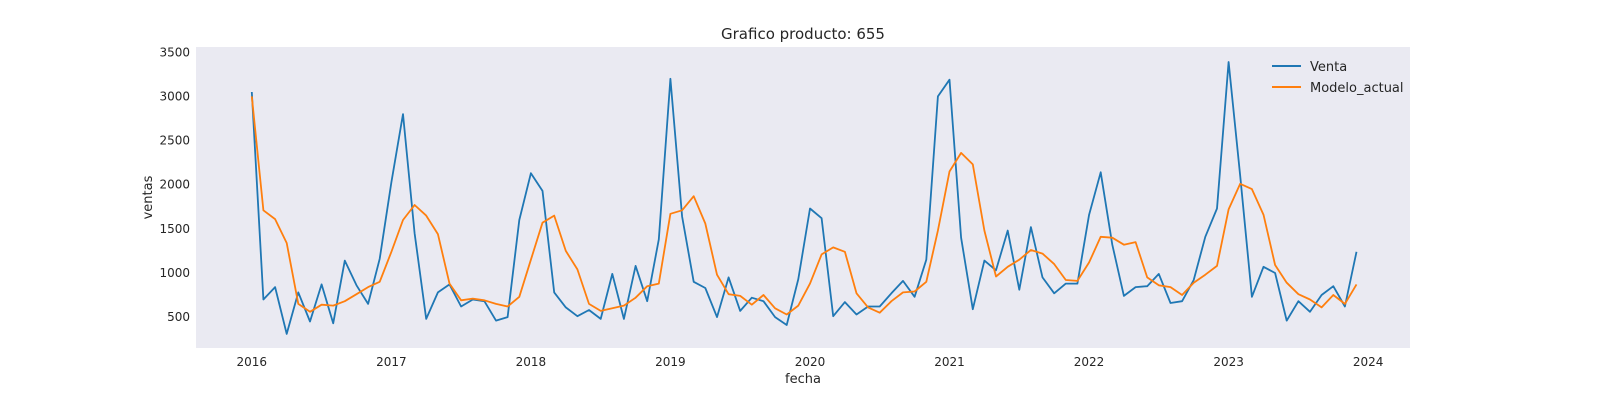  Describe the element at coordinates (810, 362) in the screenshot. I see `x-tick-label: 2020` at that location.